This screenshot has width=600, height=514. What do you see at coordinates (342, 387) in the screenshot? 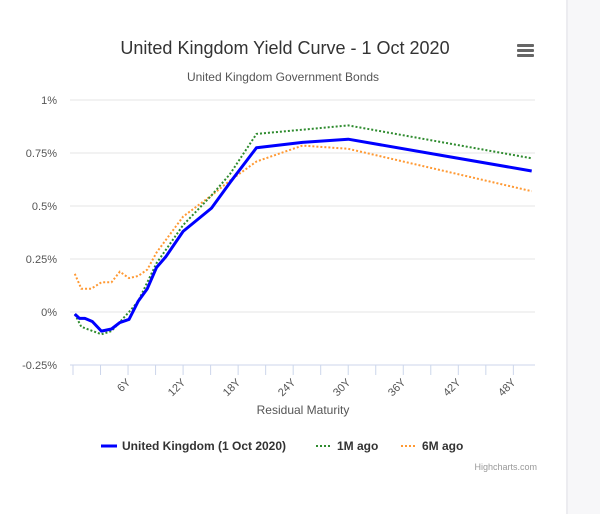
I see `x-tick-label: 30Y` at bounding box center [342, 387].